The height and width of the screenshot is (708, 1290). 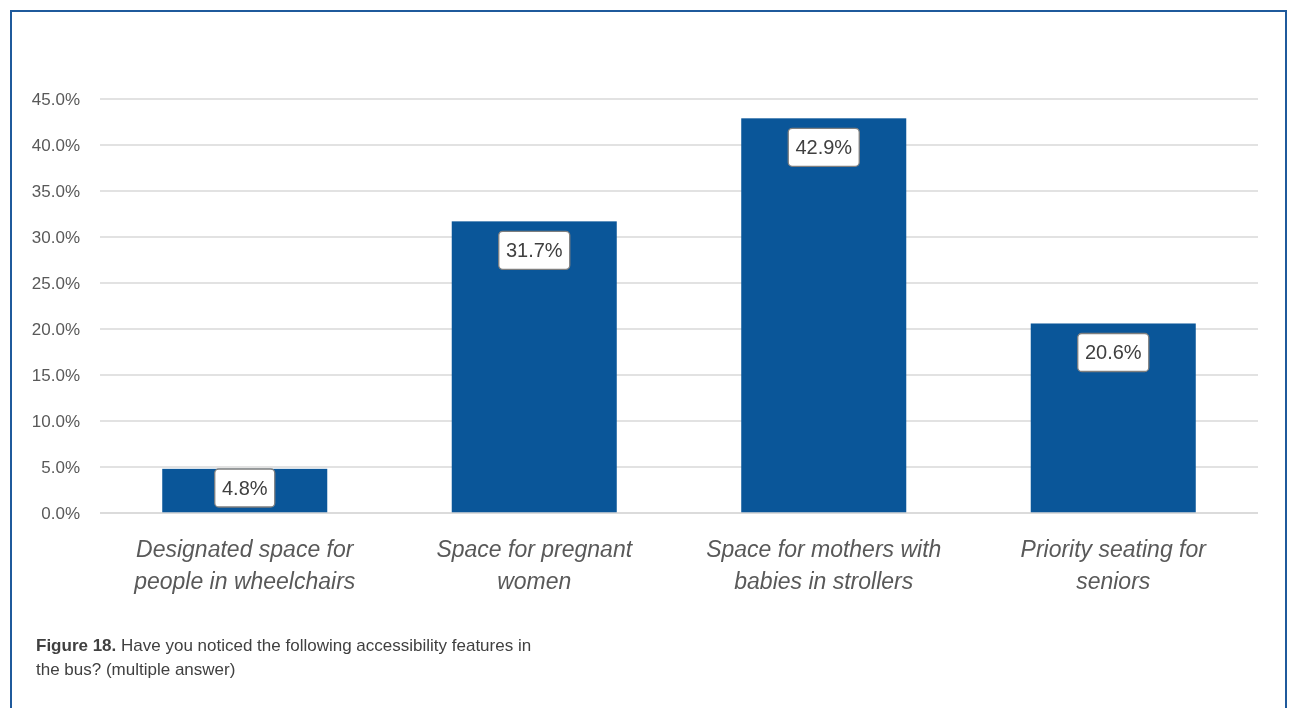 I want to click on data-label: 31.7%, so click(x=534, y=250).